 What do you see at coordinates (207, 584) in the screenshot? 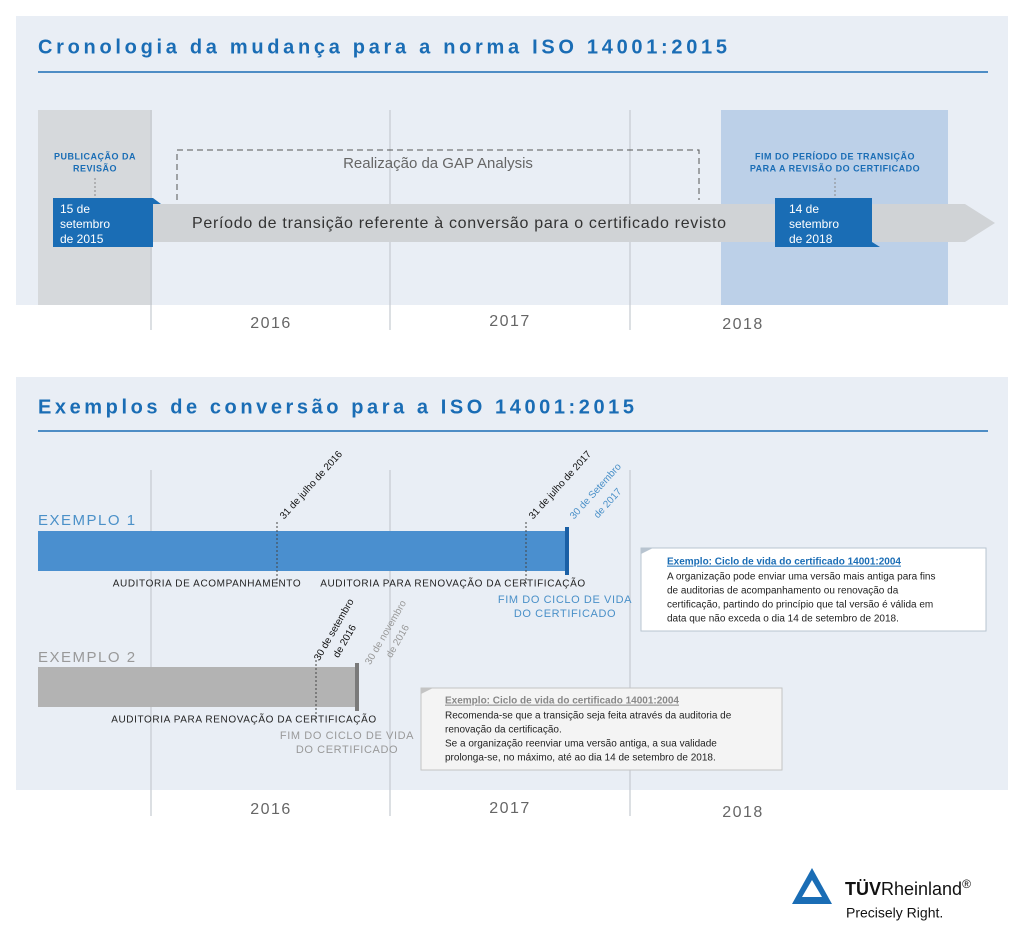
I see `audit-label: AUDITORIA DE ACOMPANHAMENTO` at bounding box center [207, 584].